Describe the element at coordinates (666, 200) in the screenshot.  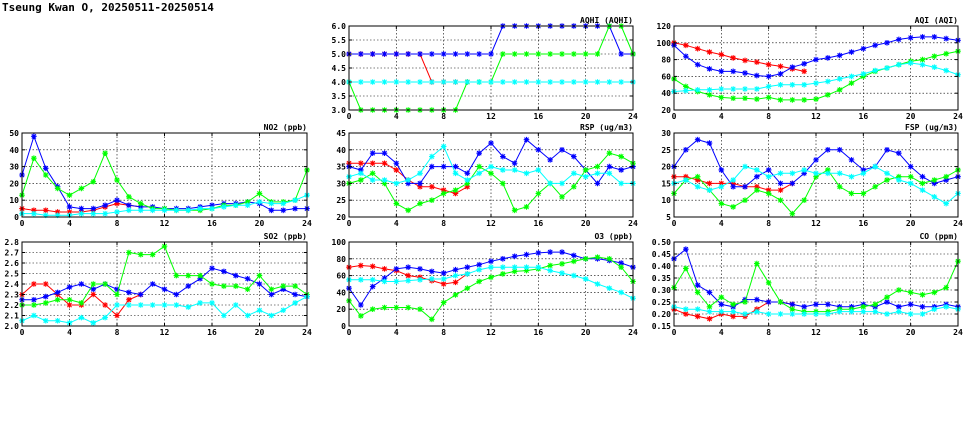
I see `y-tick-label: 10` at that location.